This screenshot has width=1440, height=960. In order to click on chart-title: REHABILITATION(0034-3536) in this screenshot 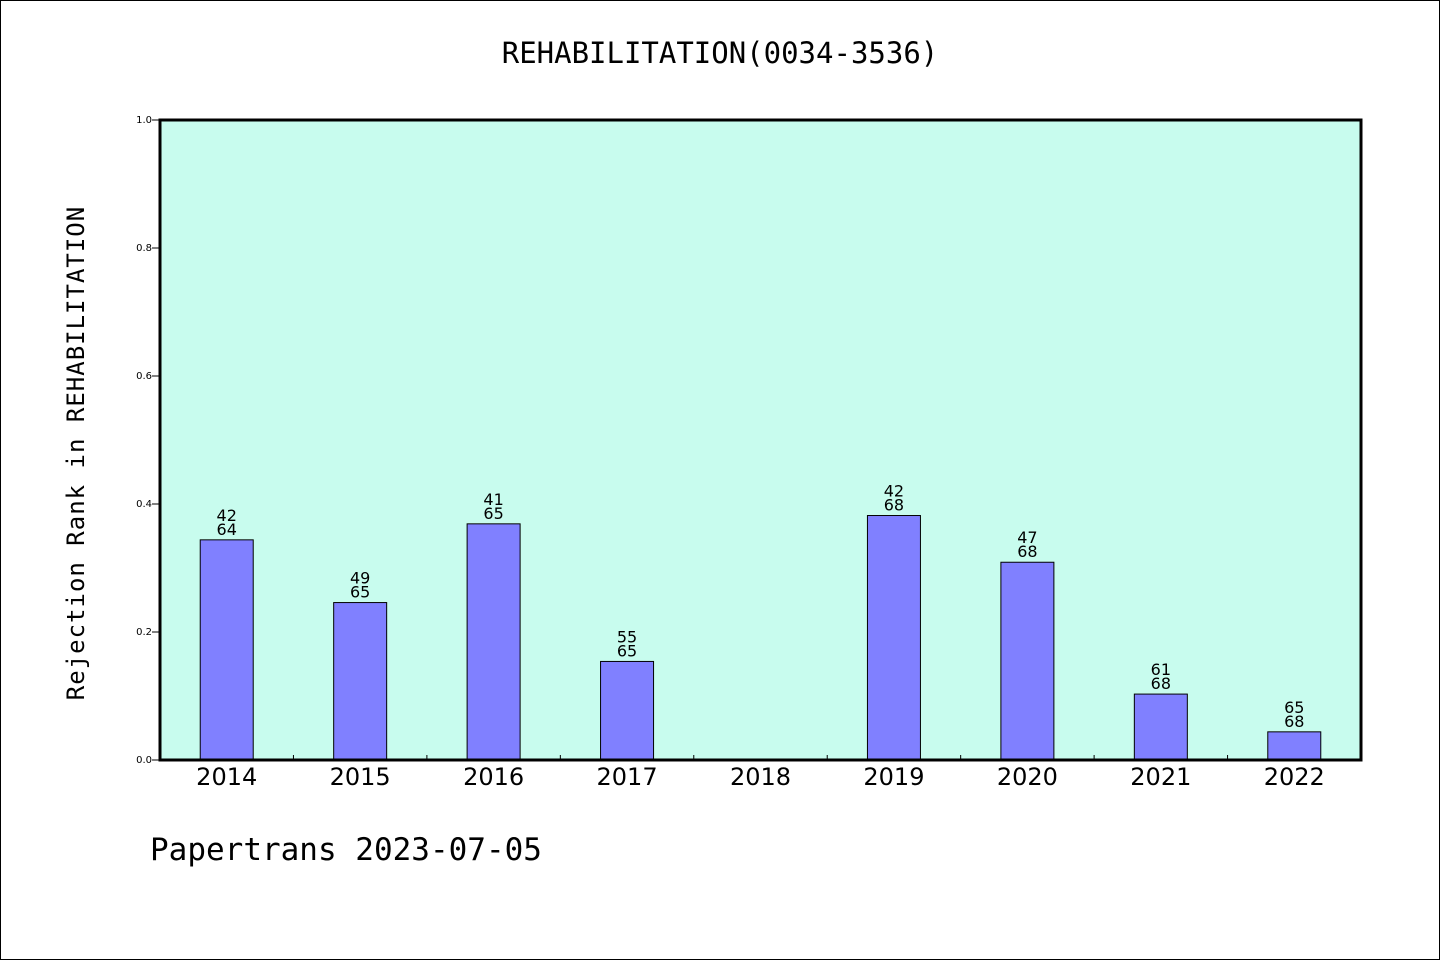, I will do `click(720, 53)`.